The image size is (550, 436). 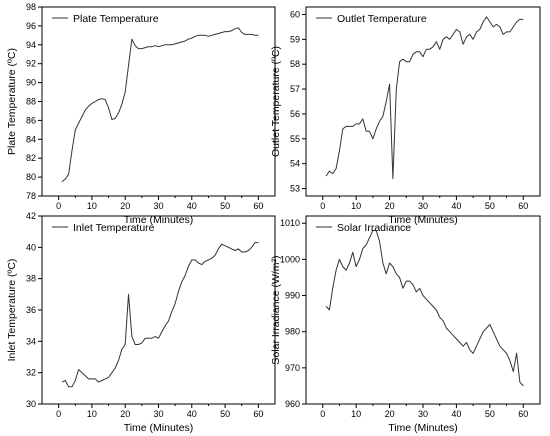 I want to click on y-tick-label: 30, so click(x=31, y=404).